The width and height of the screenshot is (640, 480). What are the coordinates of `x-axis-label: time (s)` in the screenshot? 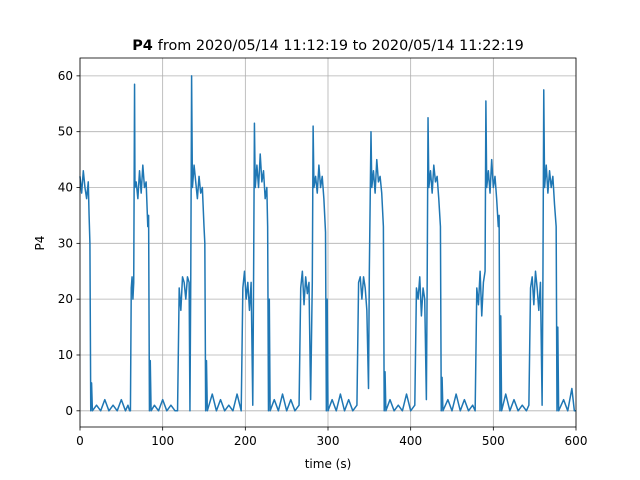 It's located at (328, 464).